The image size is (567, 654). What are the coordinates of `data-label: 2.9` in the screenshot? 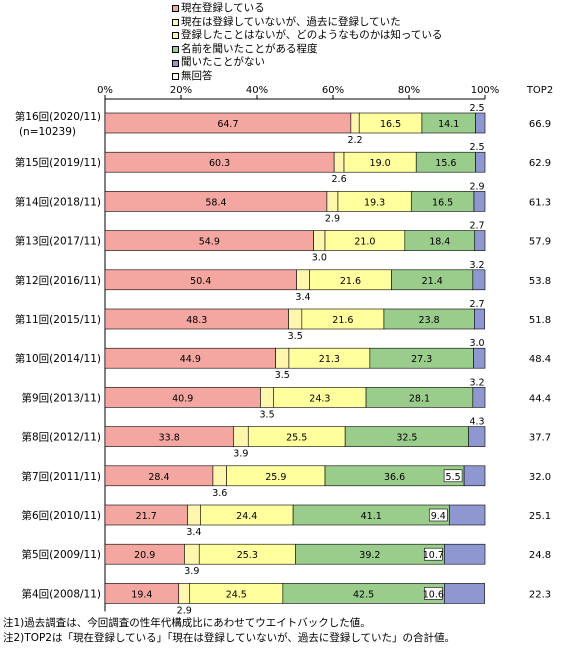 It's located at (332, 218).